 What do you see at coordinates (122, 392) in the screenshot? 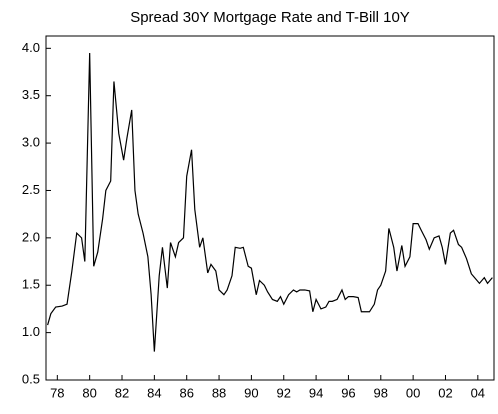
I see `x-tick-label: 82` at bounding box center [122, 392].